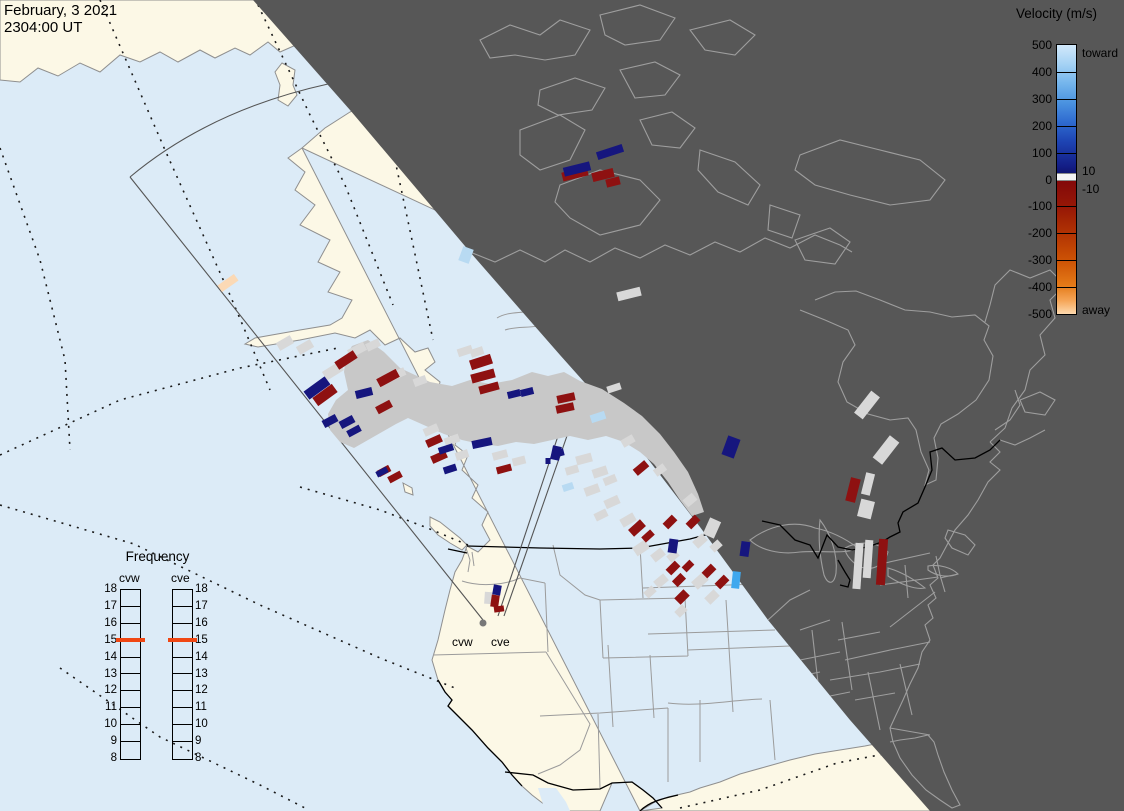 The image size is (1124, 811). I want to click on frequency-tick-label: 14, so click(110, 656).